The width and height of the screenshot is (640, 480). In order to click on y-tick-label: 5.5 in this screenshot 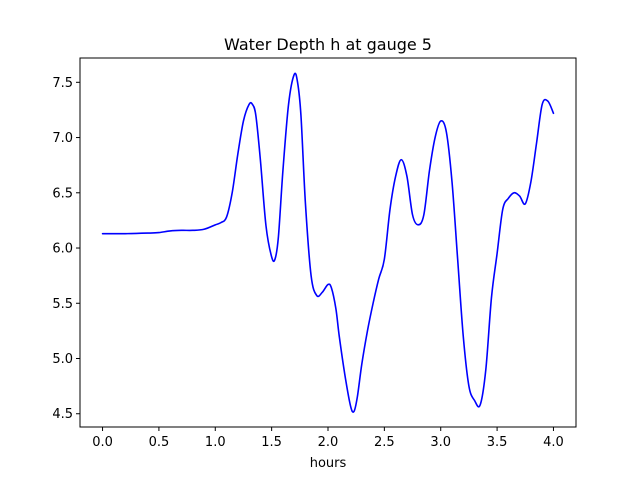, I will do `click(62, 304)`.